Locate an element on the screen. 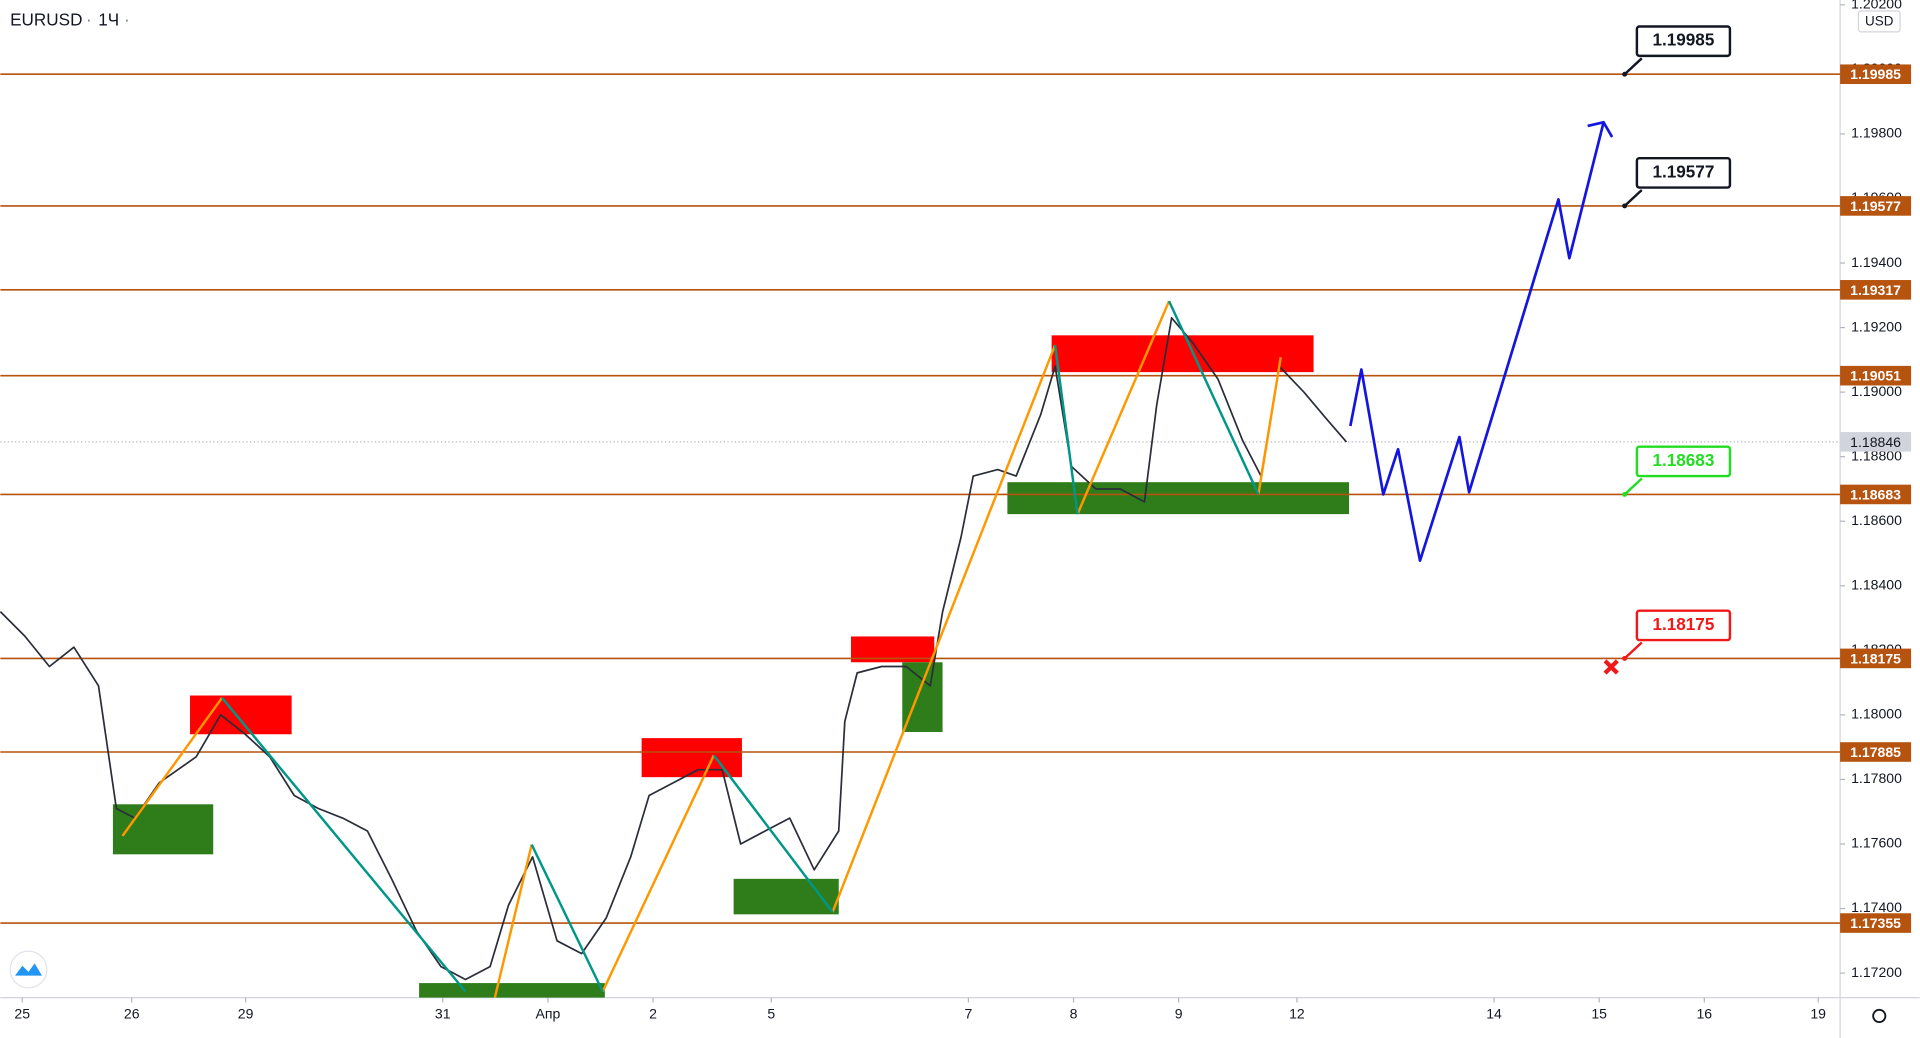 Image resolution: width=1920 pixels, height=1038 pixels. settings-icon is located at coordinates (1879, 1016).